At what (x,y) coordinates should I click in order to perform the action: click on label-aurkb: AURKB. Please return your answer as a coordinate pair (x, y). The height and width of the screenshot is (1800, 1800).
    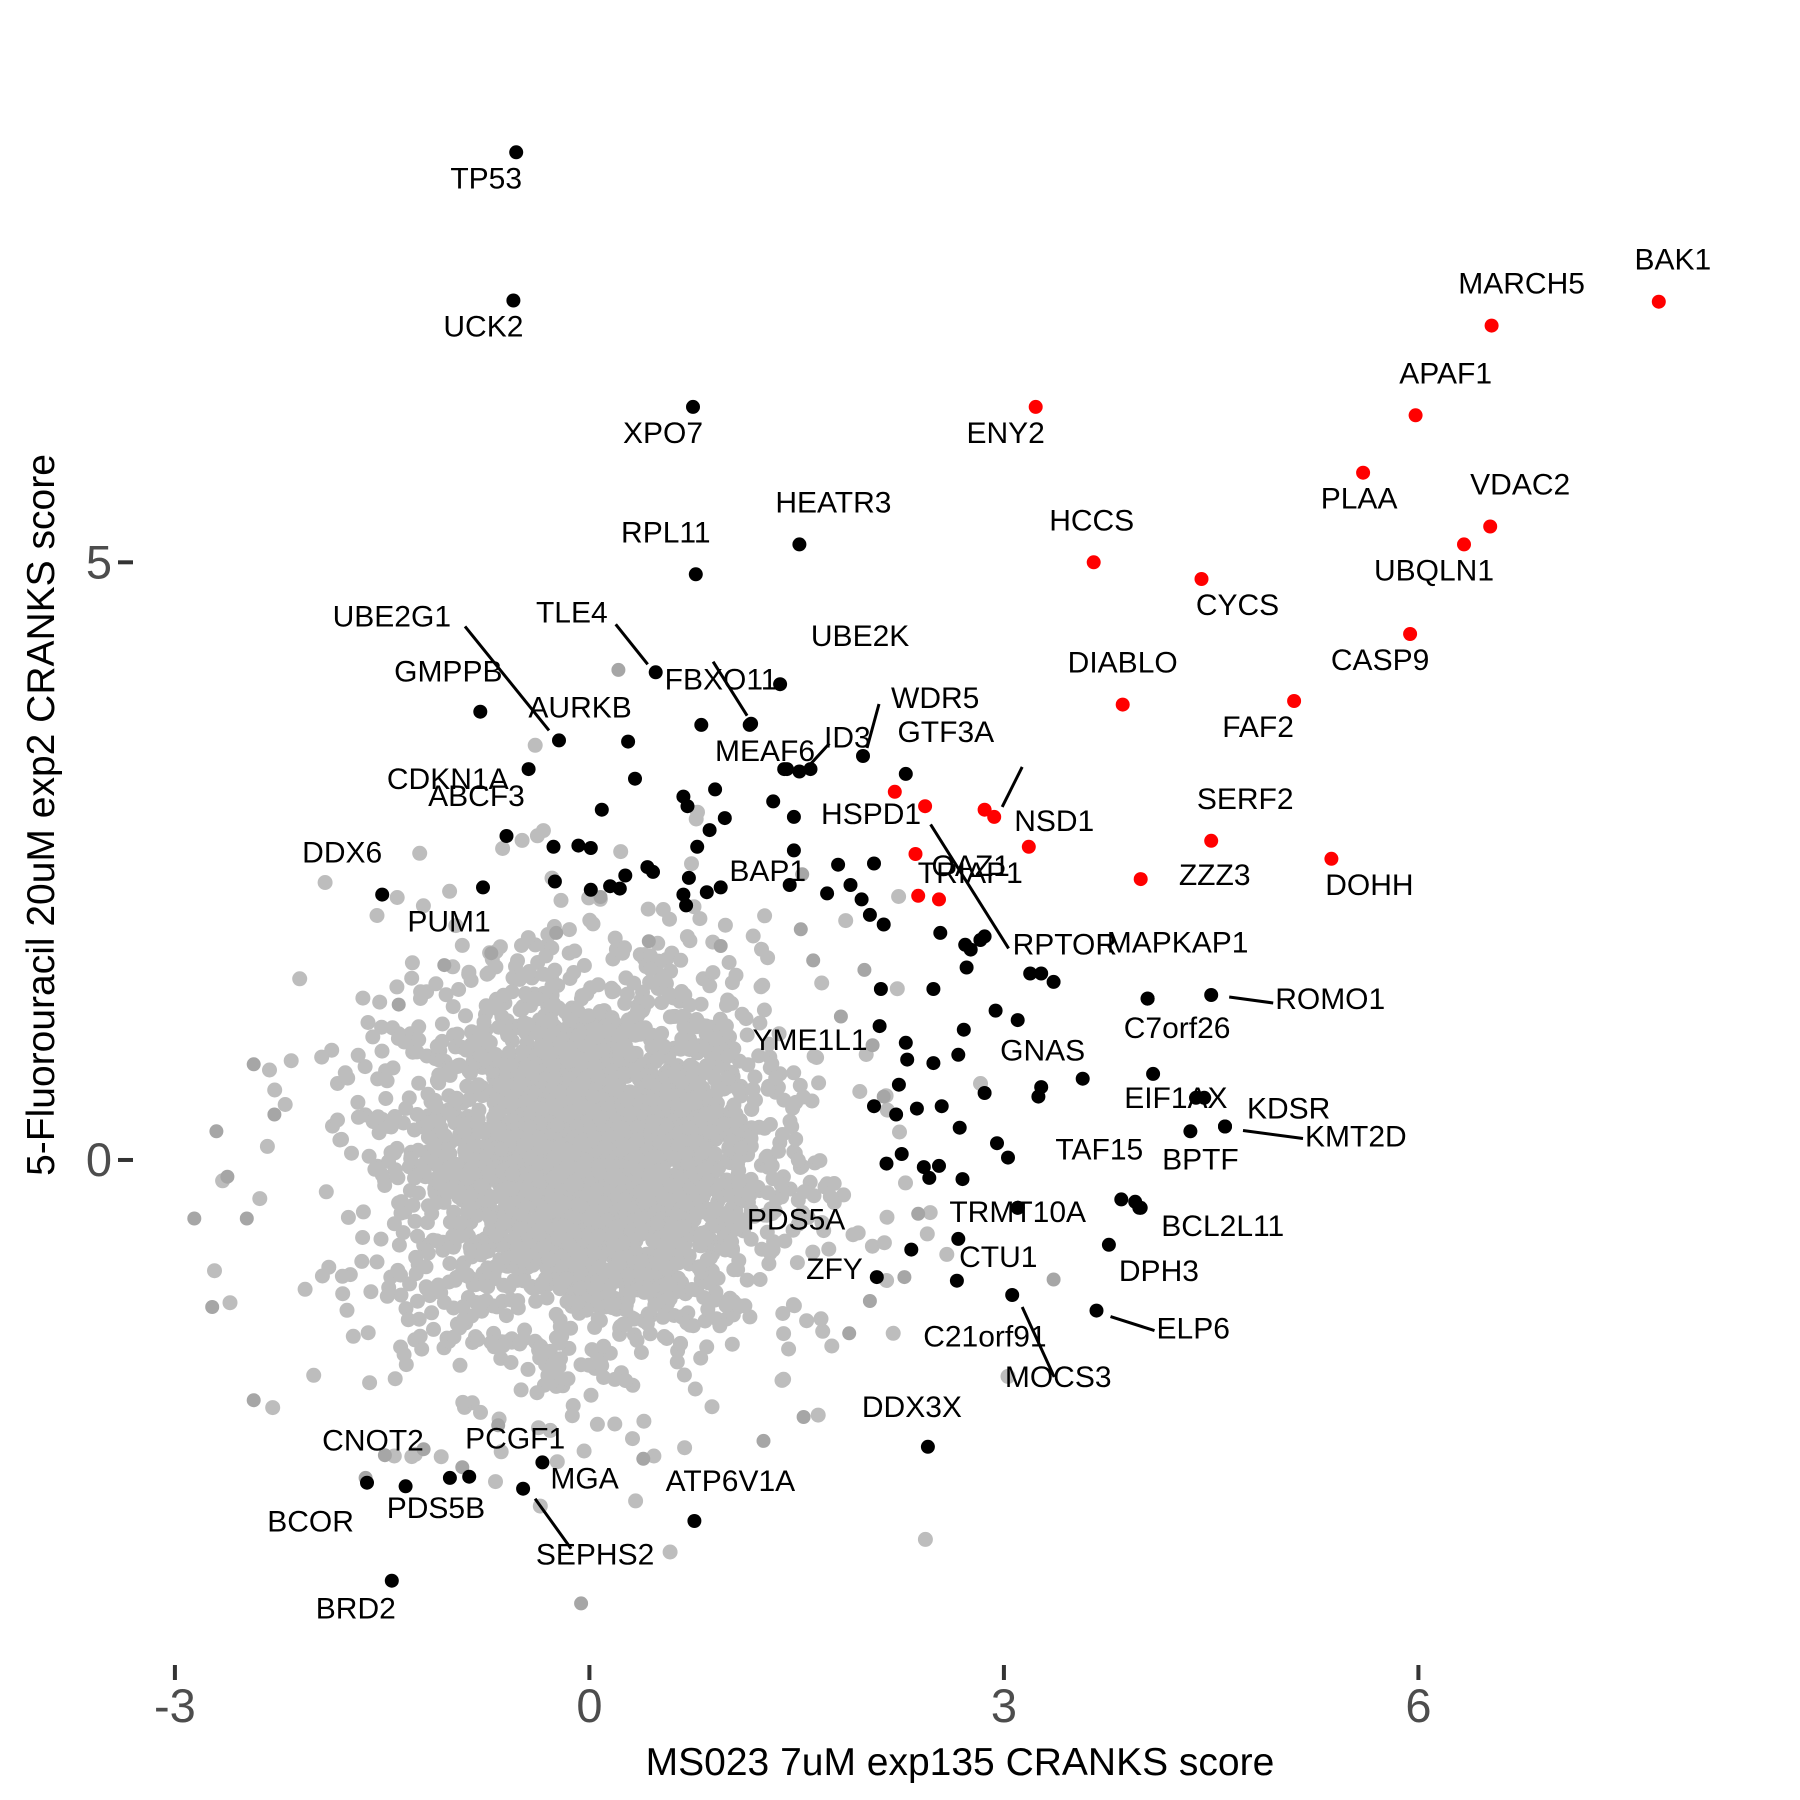
    Looking at the image, I should click on (579, 708).